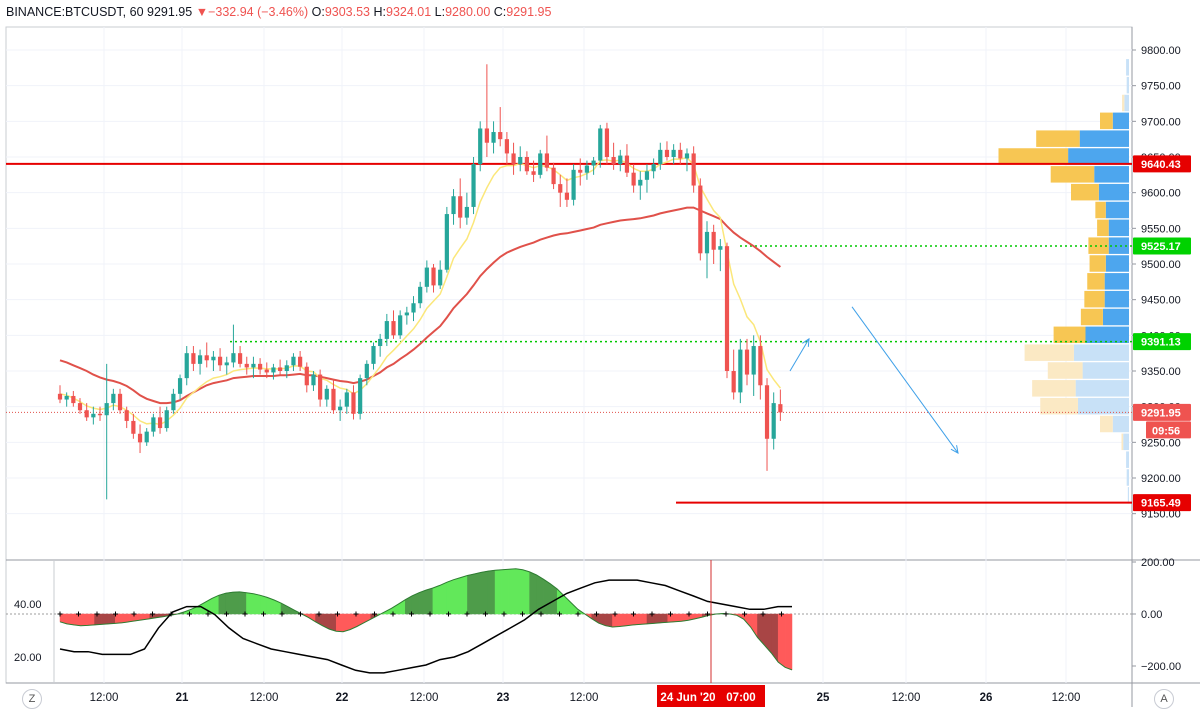  What do you see at coordinates (1161, 51) in the screenshot?
I see `price-axis-label: 9800.00` at bounding box center [1161, 51].